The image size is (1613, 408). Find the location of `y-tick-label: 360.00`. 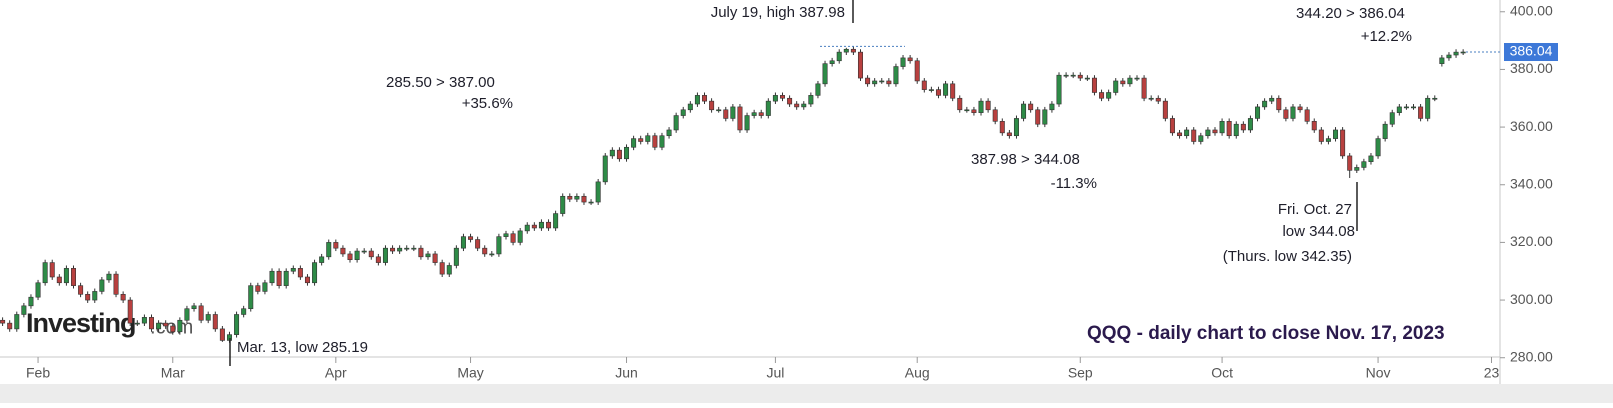

y-tick-label: 360.00 is located at coordinates (1531, 126).